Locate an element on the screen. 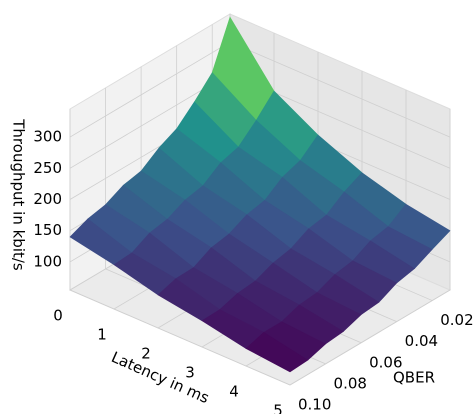 The height and width of the screenshot is (418, 474). z-tick-label: 200 is located at coordinates (47, 199).